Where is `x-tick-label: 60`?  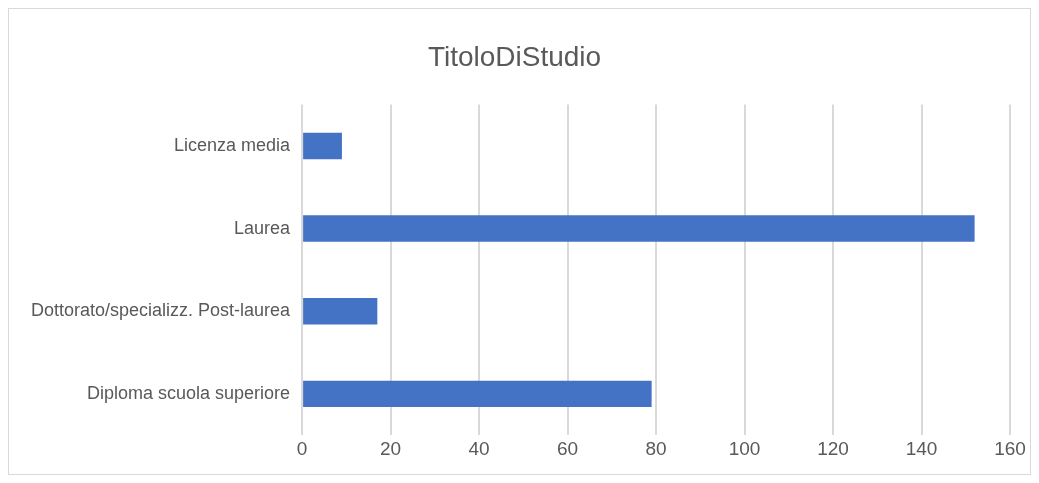
x-tick-label: 60 is located at coordinates (568, 448).